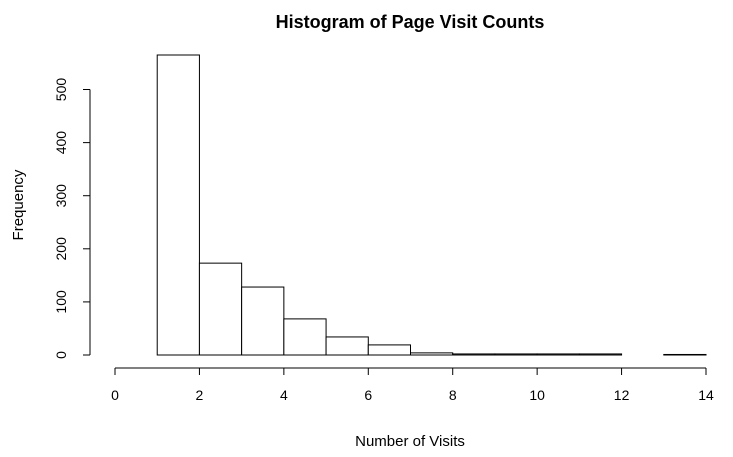  Describe the element at coordinates (622, 395) in the screenshot. I see `x-tick-label: 12` at that location.